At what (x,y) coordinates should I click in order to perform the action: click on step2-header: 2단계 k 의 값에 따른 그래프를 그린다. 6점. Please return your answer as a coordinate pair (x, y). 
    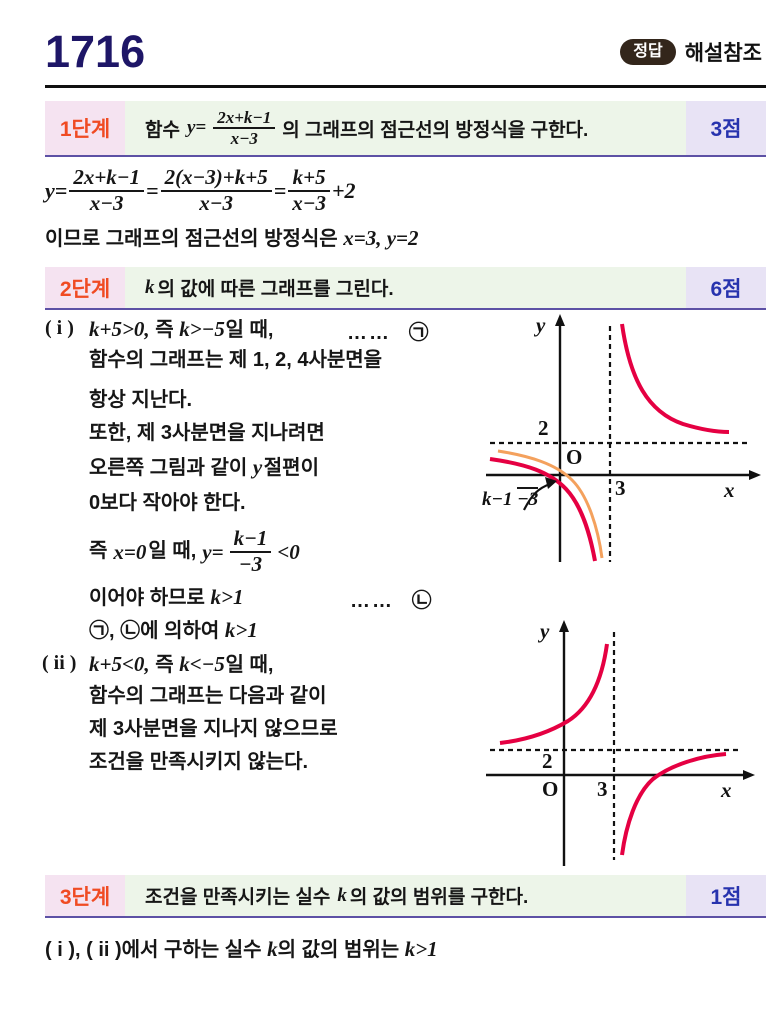
    Looking at the image, I should click on (405, 289).